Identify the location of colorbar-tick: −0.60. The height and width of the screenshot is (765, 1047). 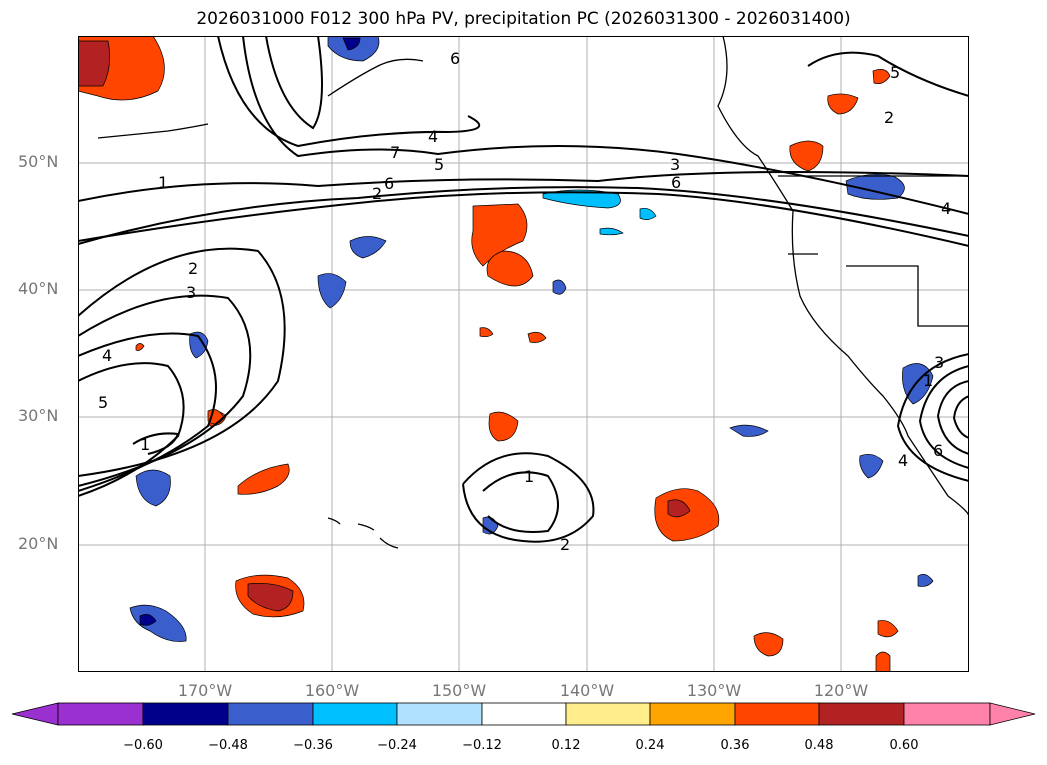
(143, 745).